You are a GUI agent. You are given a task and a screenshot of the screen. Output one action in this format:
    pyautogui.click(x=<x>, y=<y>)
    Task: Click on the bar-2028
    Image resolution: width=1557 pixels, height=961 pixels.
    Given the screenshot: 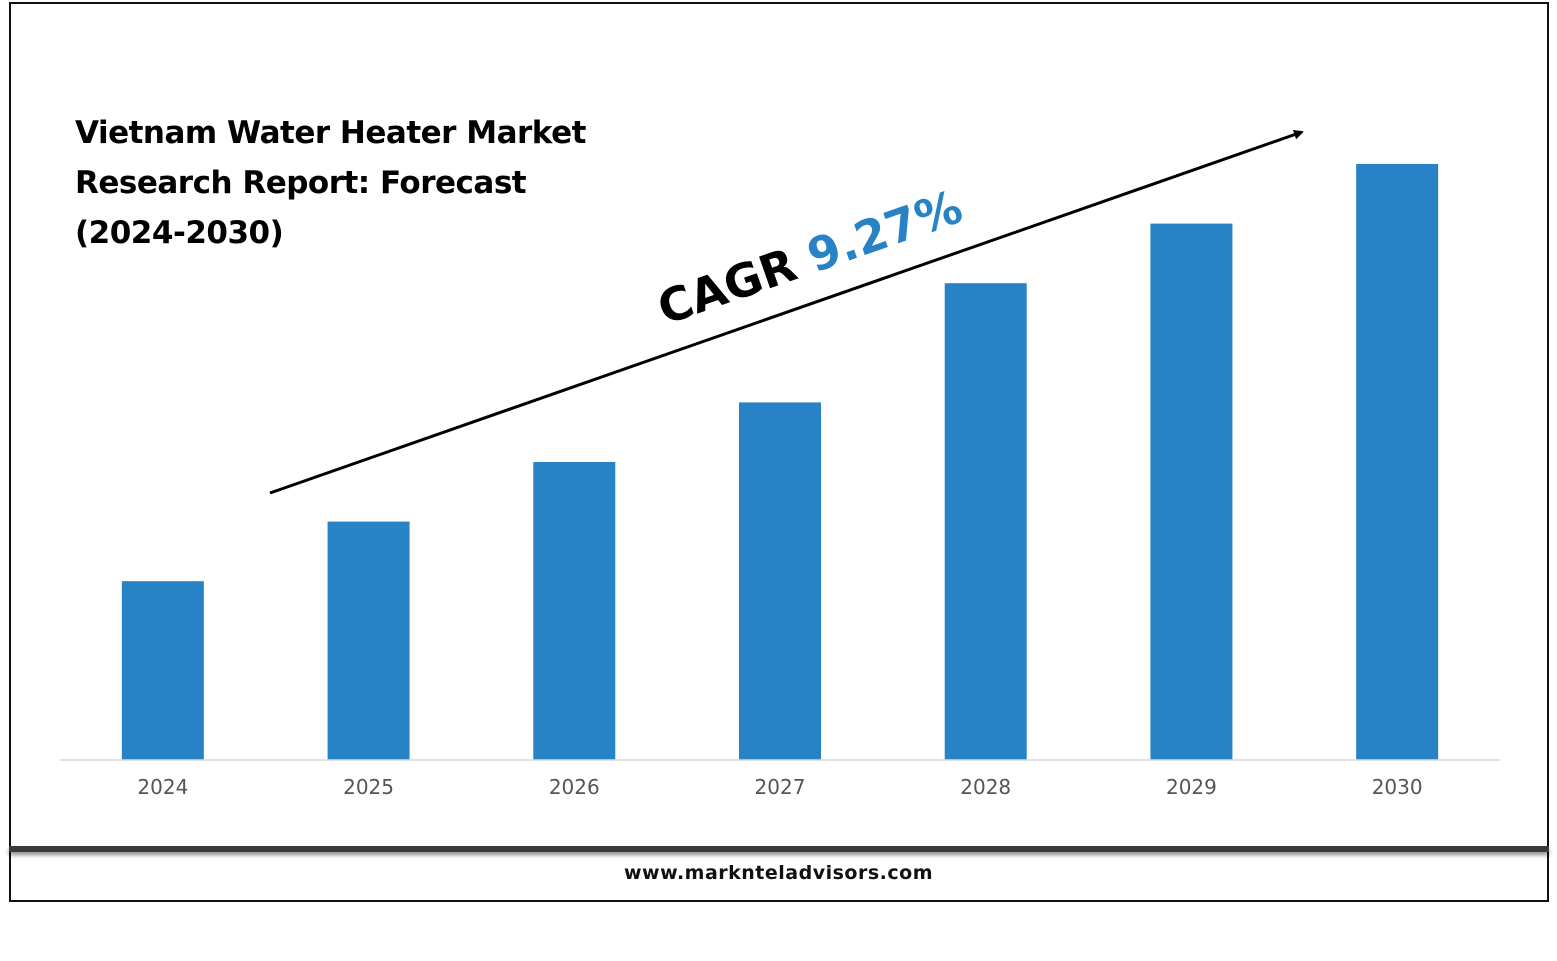 What is the action you would take?
    pyautogui.click(x=985, y=521)
    